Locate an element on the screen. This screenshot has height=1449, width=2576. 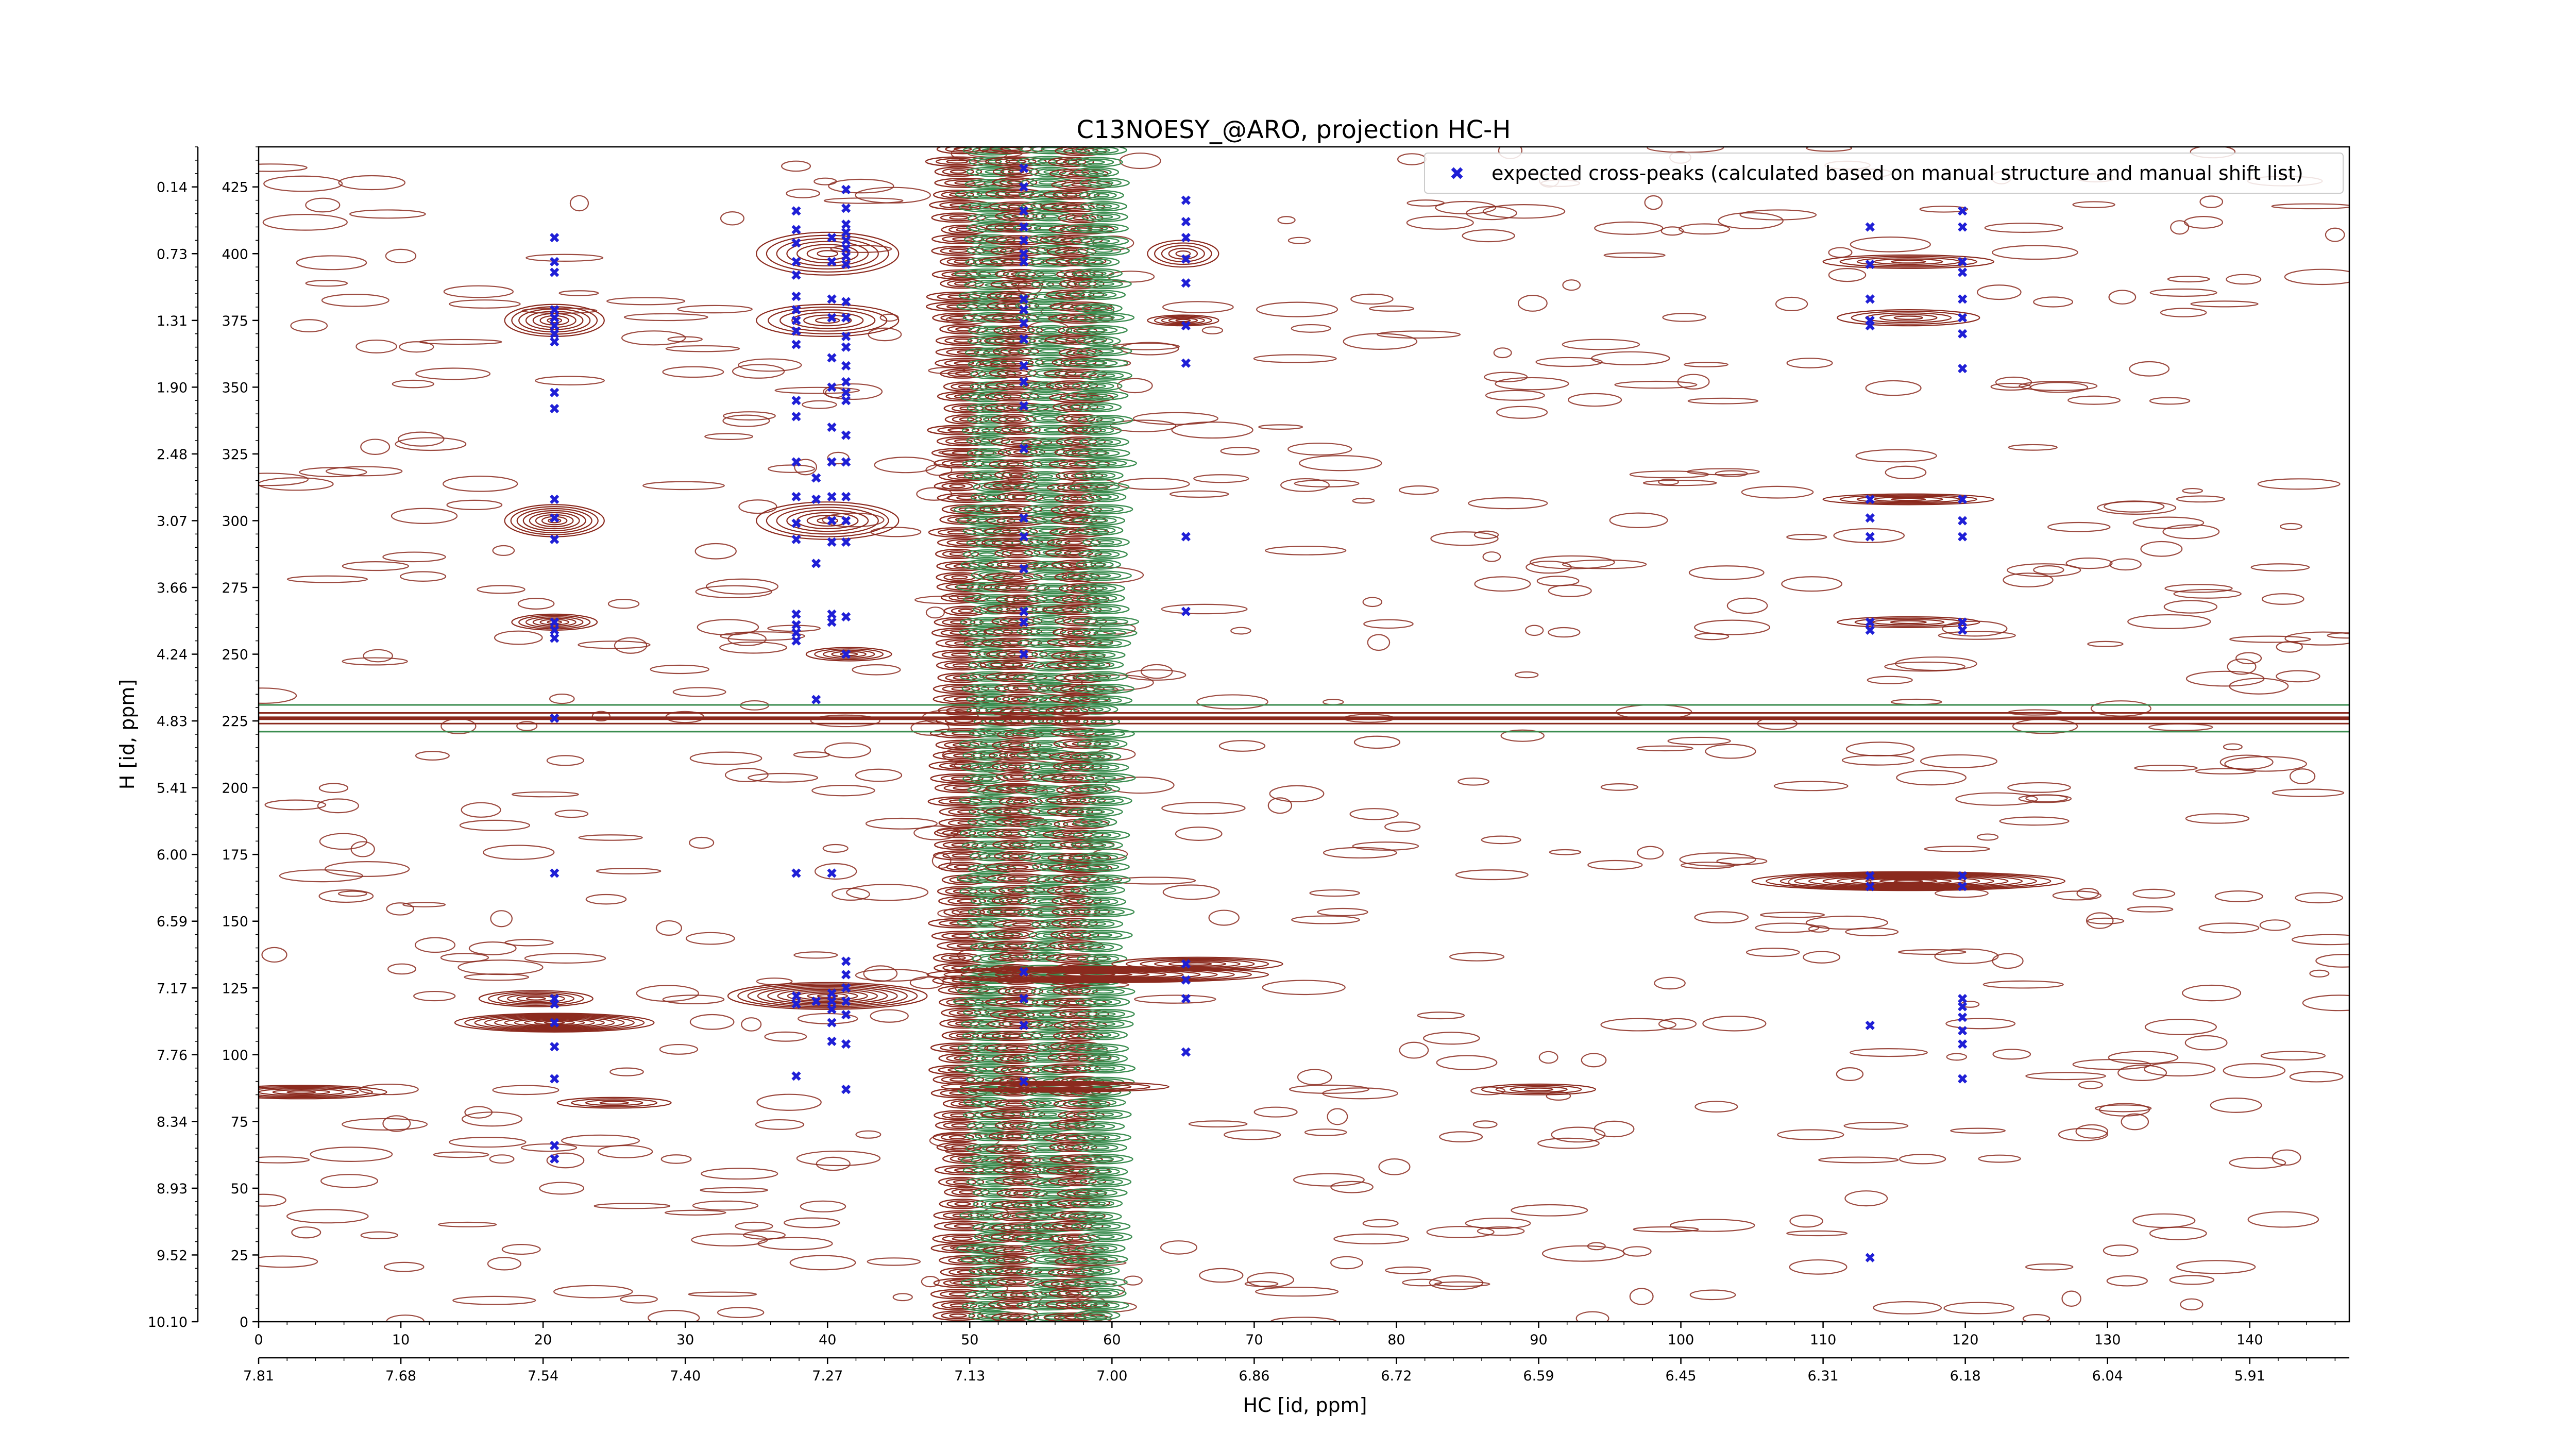
y-ppm-tick-label-0: 10.10 is located at coordinates (168, 1322).